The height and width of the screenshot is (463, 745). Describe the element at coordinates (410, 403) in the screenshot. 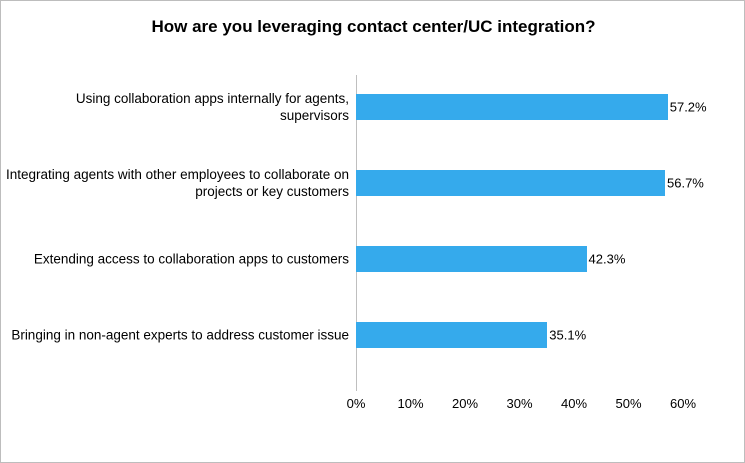

I see `x-tick-label: 10%` at that location.